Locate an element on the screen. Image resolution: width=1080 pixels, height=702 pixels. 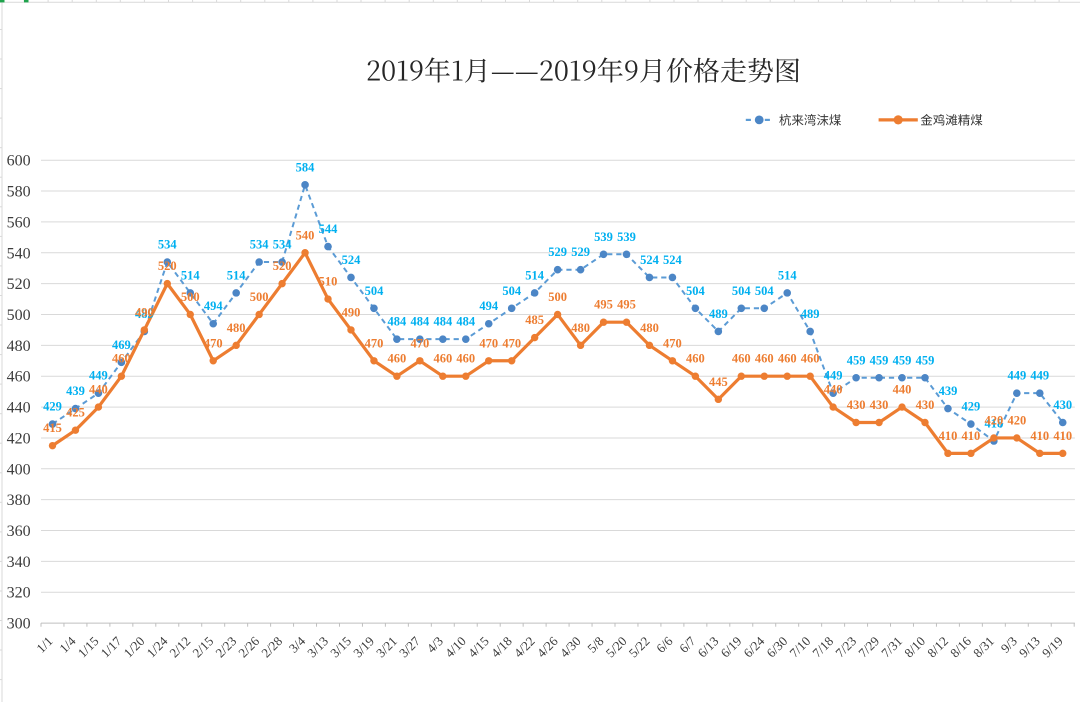
svg-text: 415 is located at coordinates (52, 428).